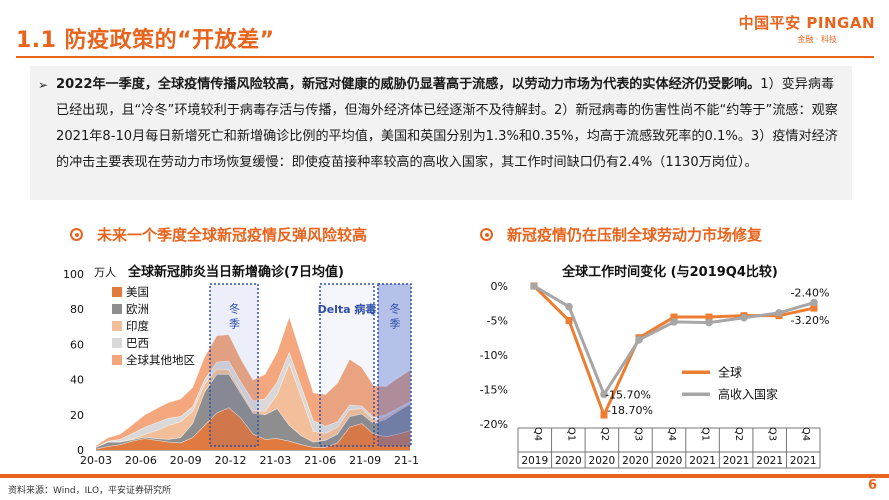  What do you see at coordinates (444, 476) in the screenshot?
I see `footer-divider` at bounding box center [444, 476].